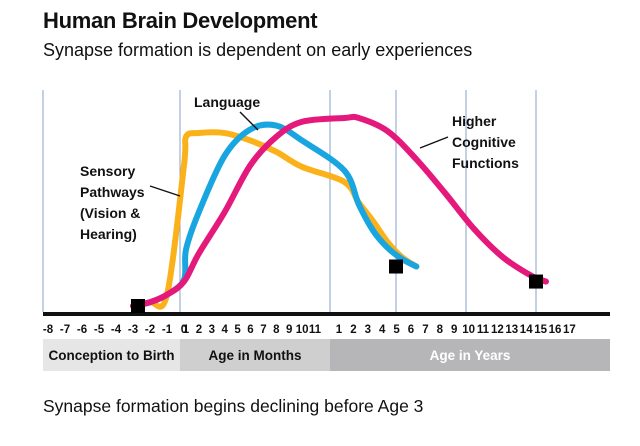 This screenshot has height=446, width=640. What do you see at coordinates (227, 102) in the screenshot?
I see `language-label: Language` at bounding box center [227, 102].